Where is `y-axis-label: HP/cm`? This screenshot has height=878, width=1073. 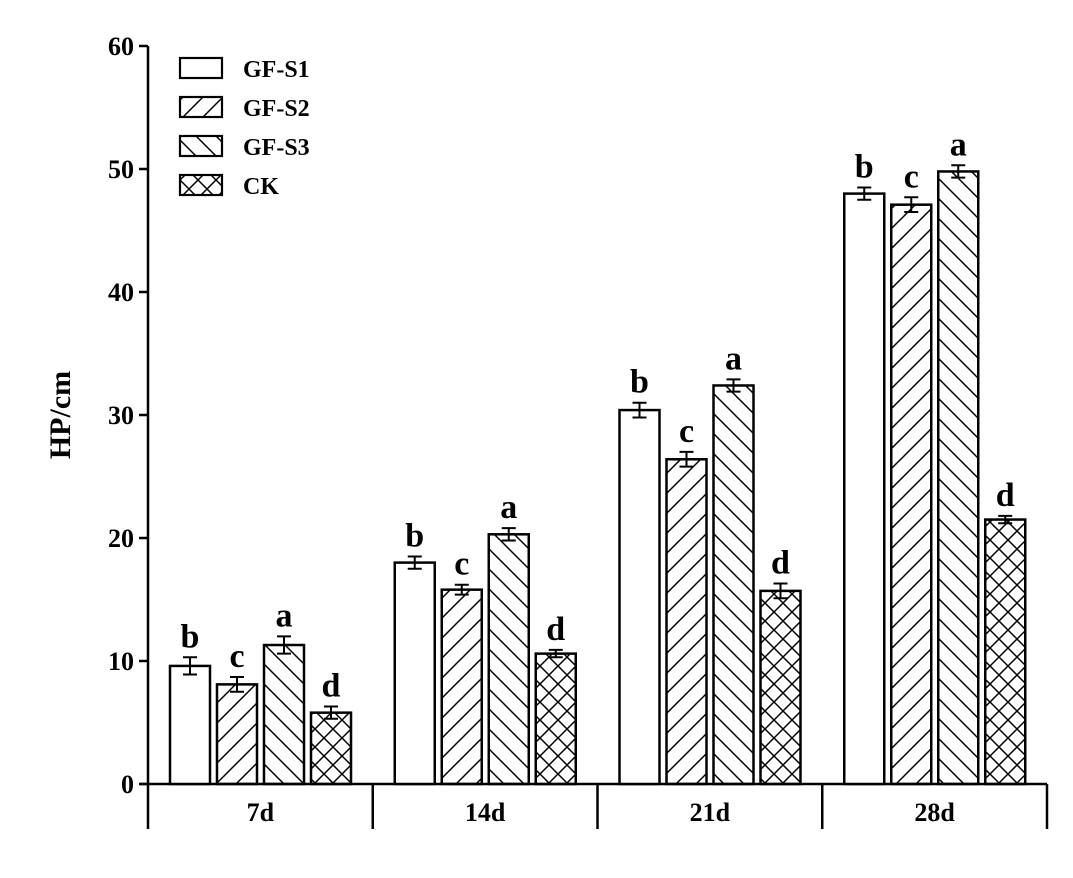
y-axis-label: HP/cm is located at coordinates (60, 415).